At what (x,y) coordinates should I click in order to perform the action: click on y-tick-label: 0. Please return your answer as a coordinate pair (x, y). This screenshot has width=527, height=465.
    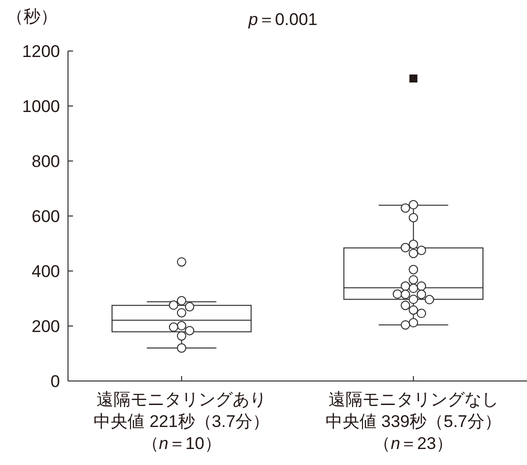
    Looking at the image, I should click on (55, 381).